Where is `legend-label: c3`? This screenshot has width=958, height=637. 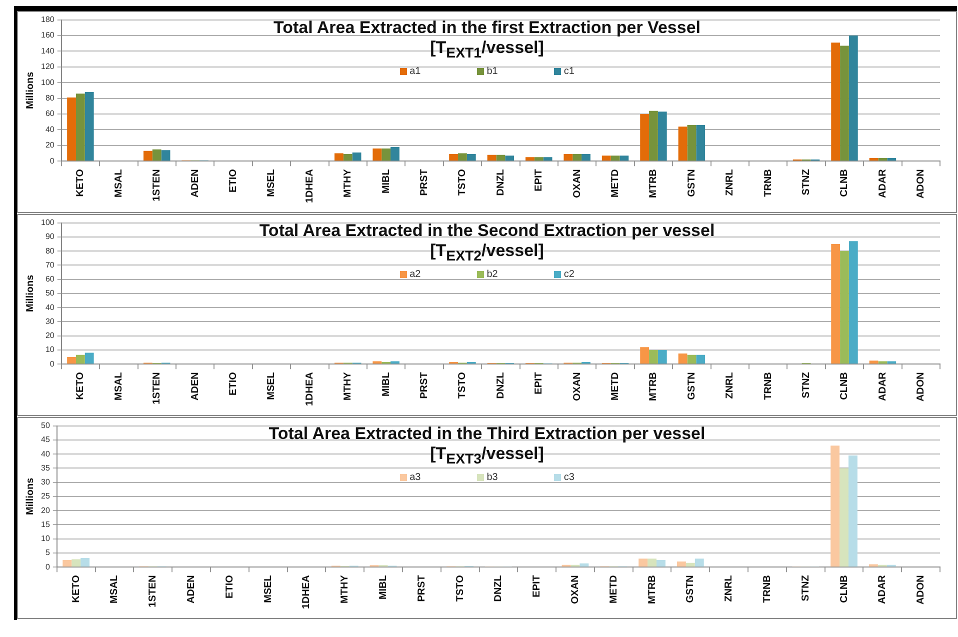
legend-label: c3 is located at coordinates (568, 478).